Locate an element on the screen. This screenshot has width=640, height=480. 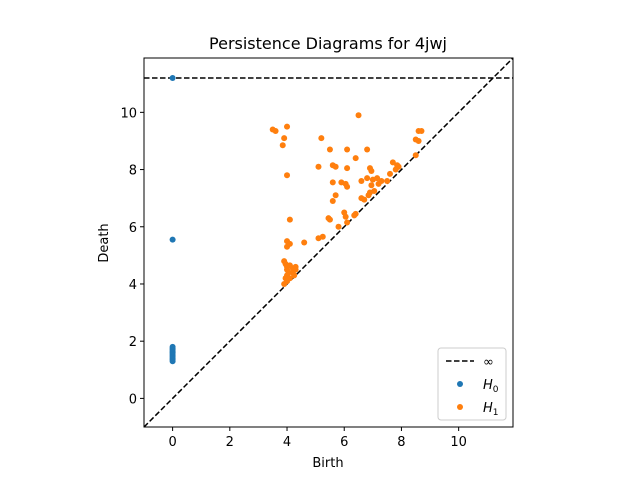
x-axis-ticks: 0 2 4 6 8 10 is located at coordinates (317, 438).